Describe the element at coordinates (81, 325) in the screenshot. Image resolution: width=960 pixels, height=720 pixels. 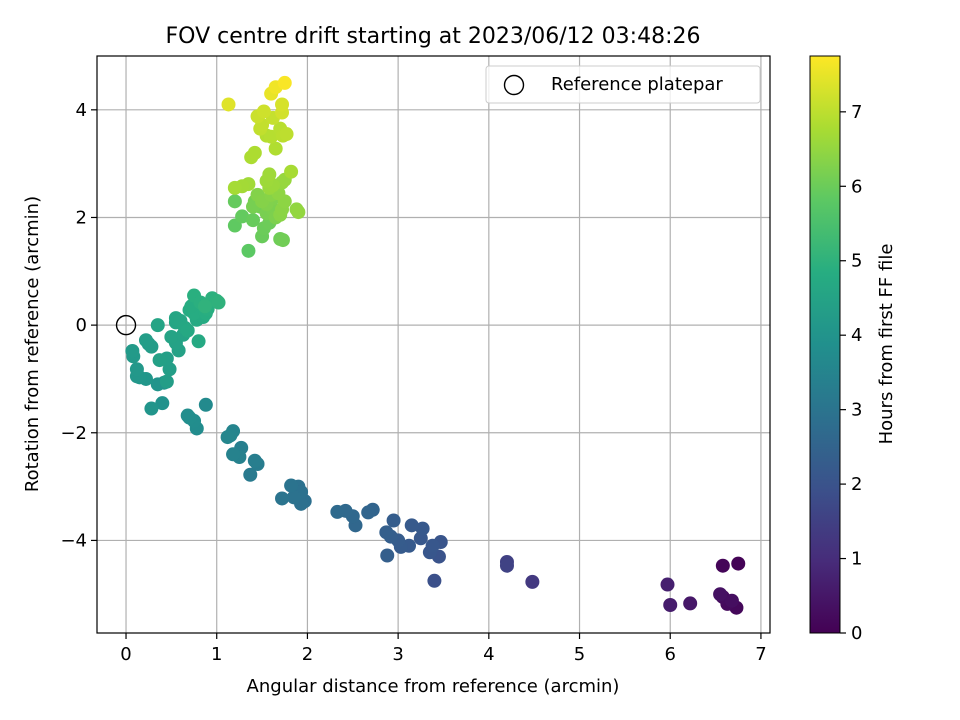
I see `y-tick-label: 0` at that location.